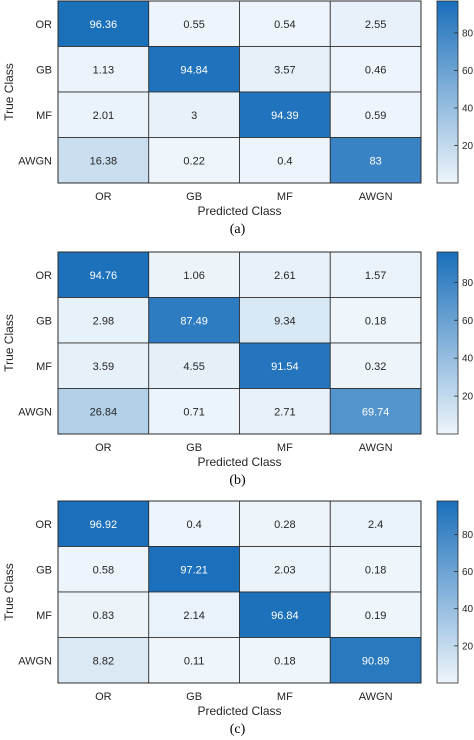  Describe the element at coordinates (237, 480) in the screenshot. I see `panel-caption: (b)` at that location.